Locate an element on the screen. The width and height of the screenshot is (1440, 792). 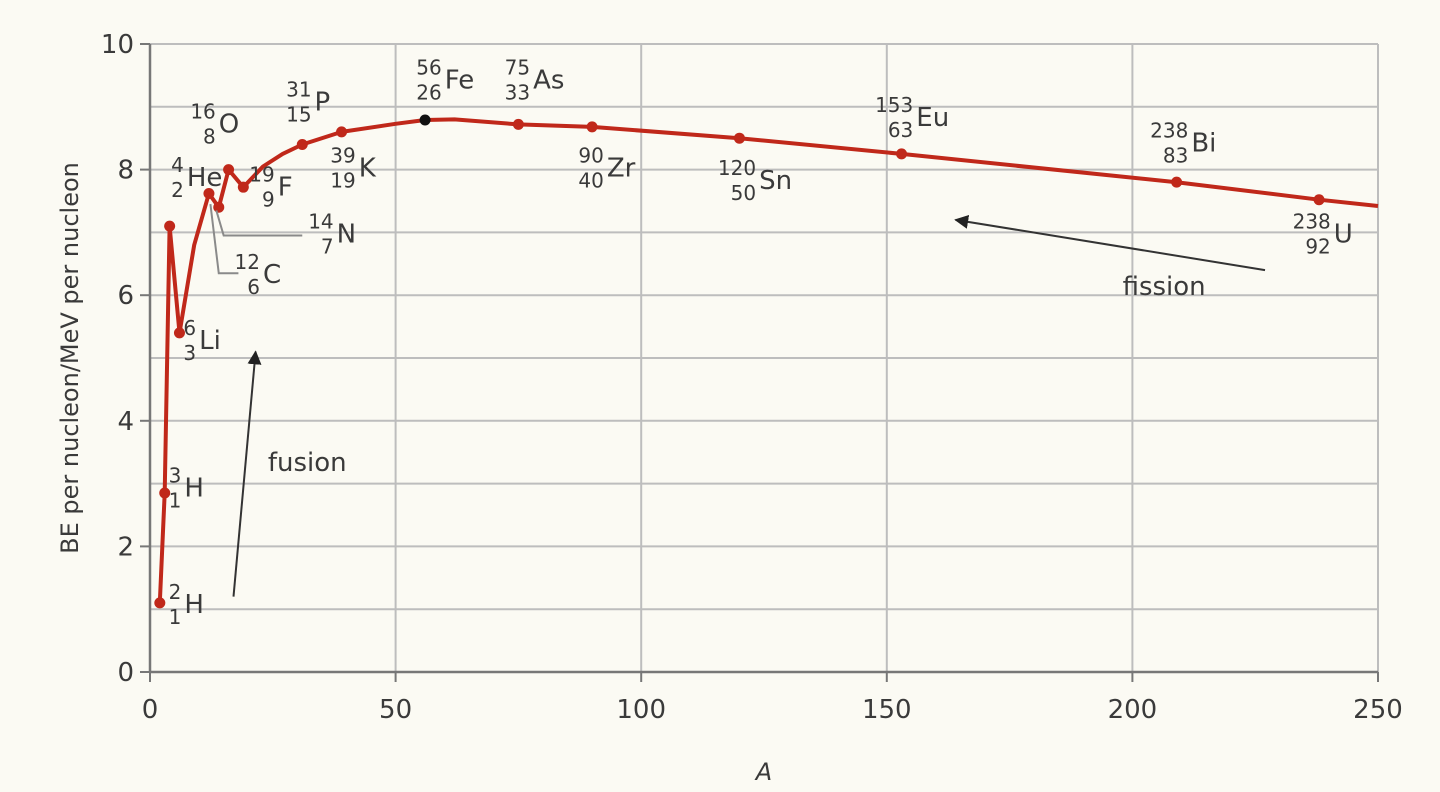
y-tick-label: 4 is located at coordinates (125, 422).